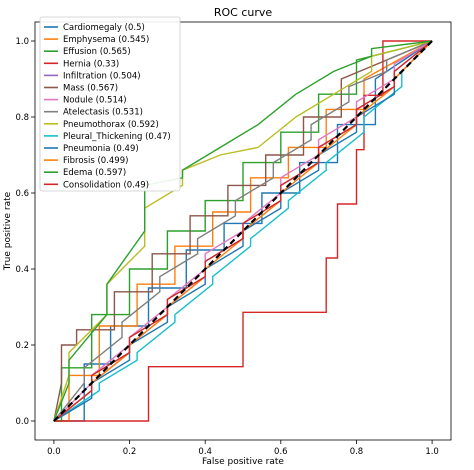 This screenshot has width=474, height=470. Describe the element at coordinates (95, 161) in the screenshot. I see `legend-label-11: Fibrosis (0.499)` at that location.